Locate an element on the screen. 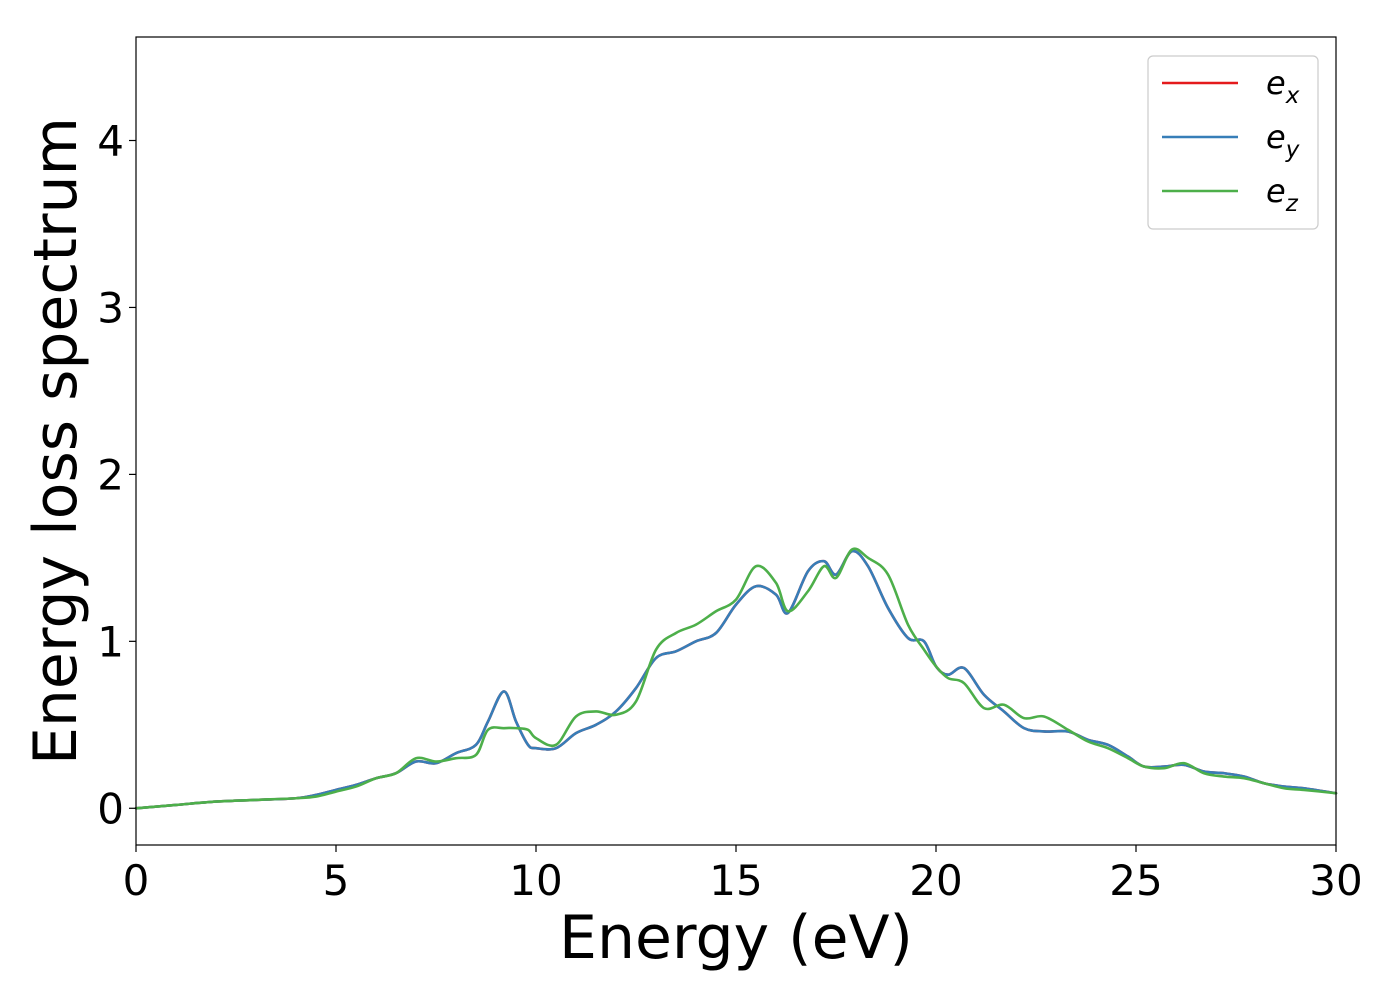 The image size is (1400, 1000). x-tick-label: 10 is located at coordinates (535, 880).